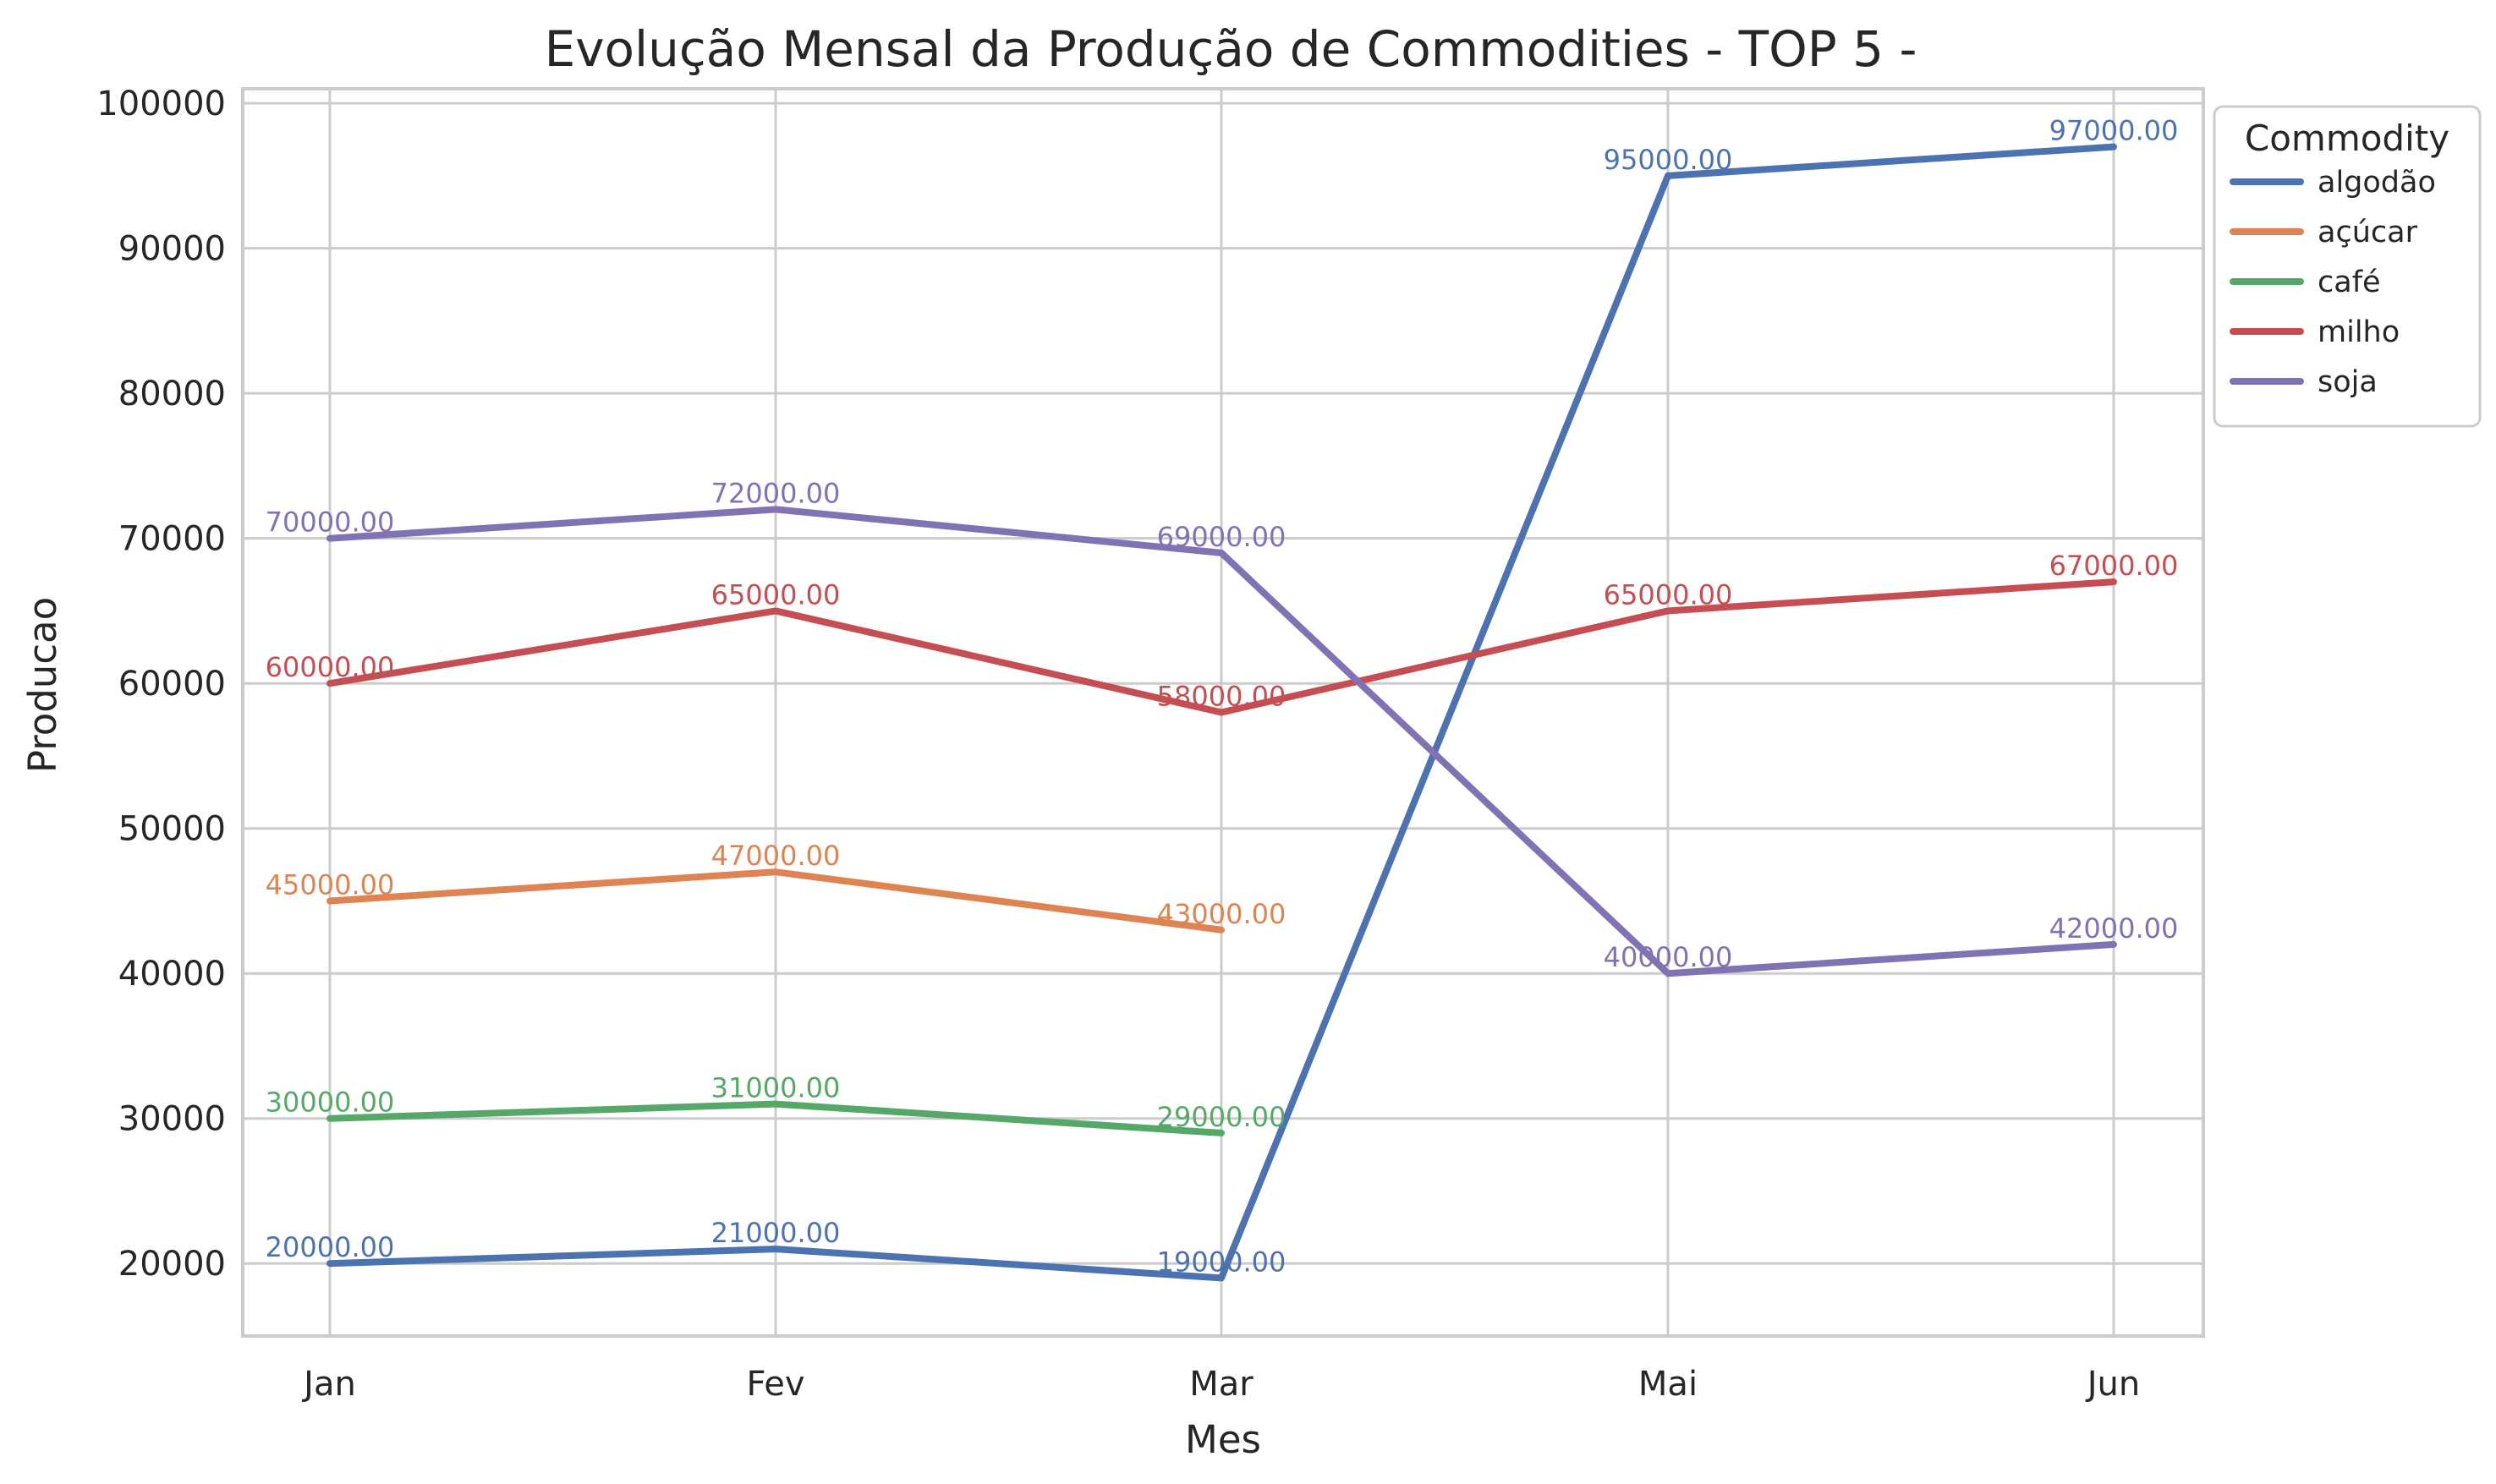  I want to click on y-tick-label: 100000, so click(161, 104).